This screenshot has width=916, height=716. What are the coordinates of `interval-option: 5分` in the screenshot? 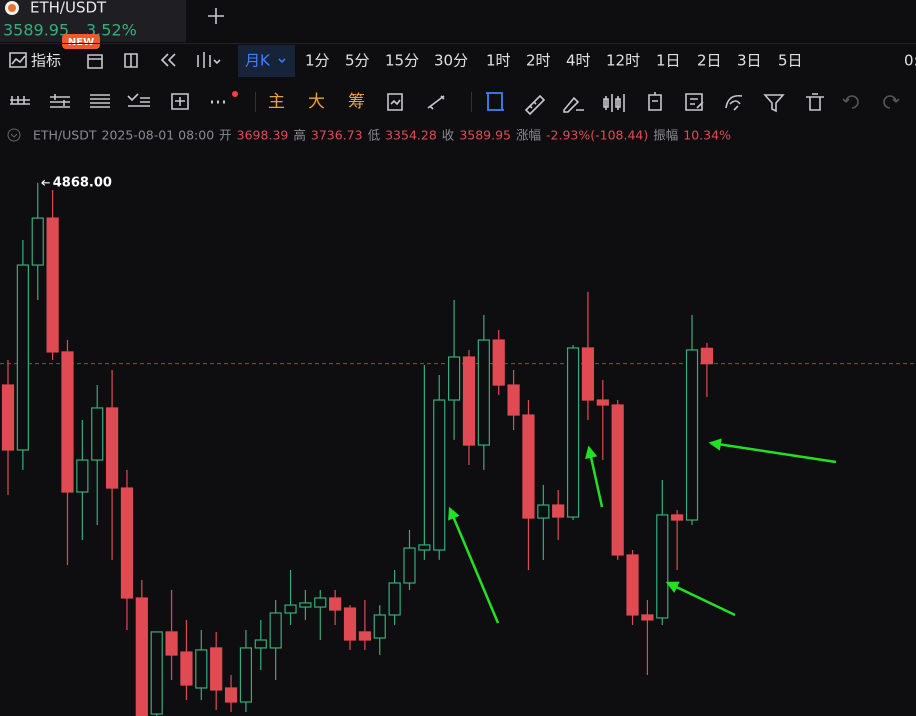 It's located at (357, 61).